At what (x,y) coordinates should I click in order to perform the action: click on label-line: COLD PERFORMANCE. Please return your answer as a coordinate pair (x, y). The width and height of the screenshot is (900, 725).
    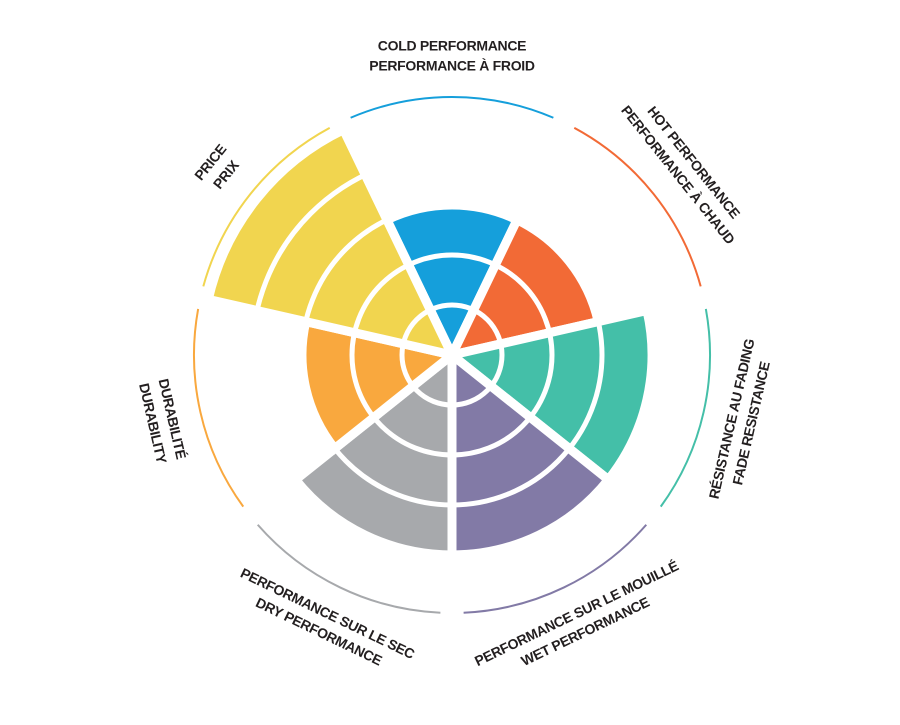
    Looking at the image, I should click on (452, 46).